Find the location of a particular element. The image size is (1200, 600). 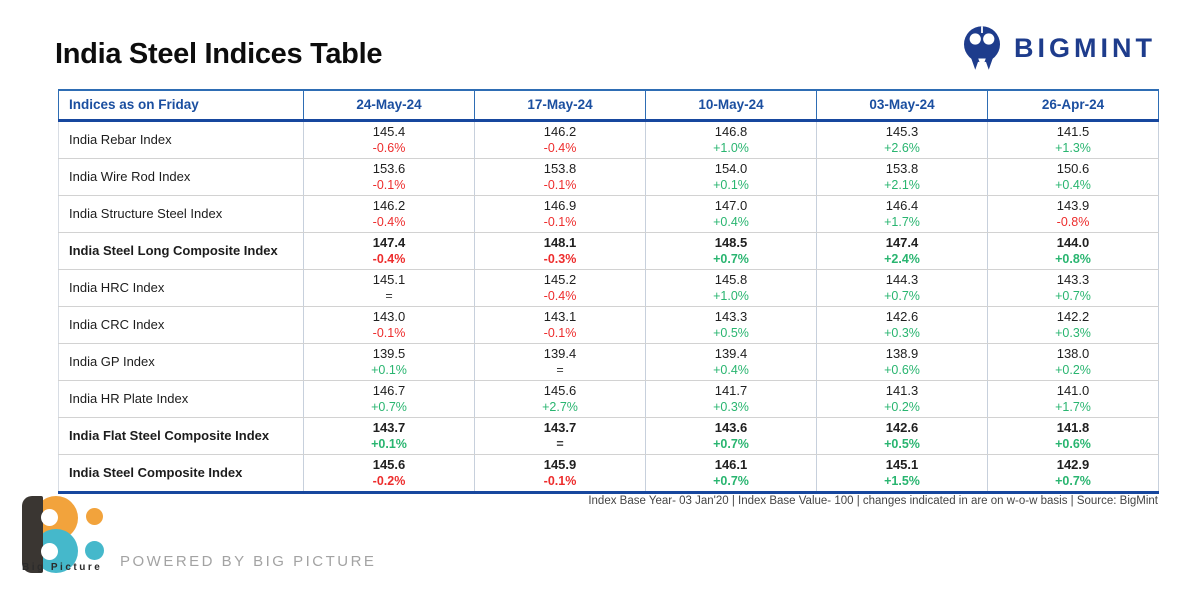

row-label: India CRC Index is located at coordinates (181, 325).